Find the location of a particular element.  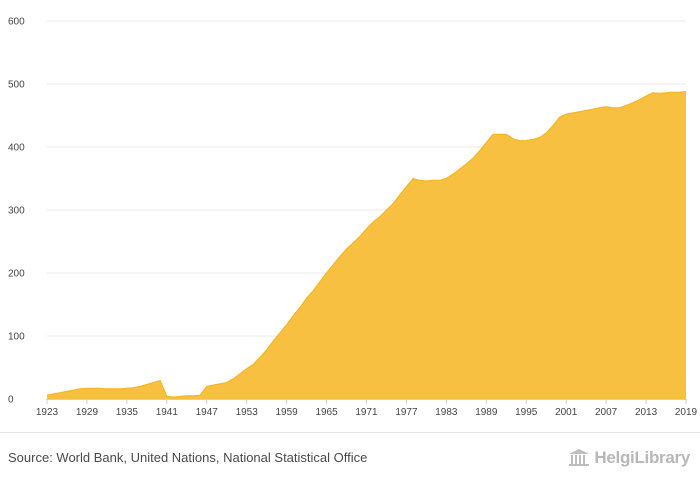

y-tick-label-0: 0 is located at coordinates (11, 400).